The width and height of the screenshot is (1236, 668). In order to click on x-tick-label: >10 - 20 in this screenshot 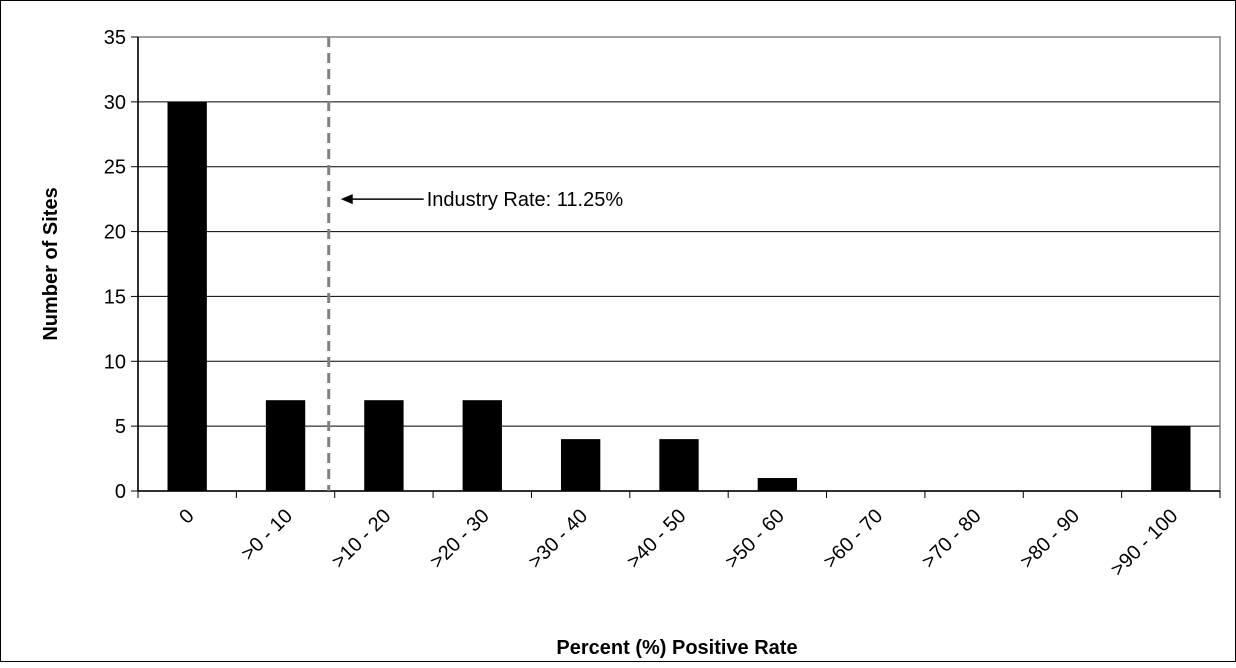, I will do `click(362, 539)`.